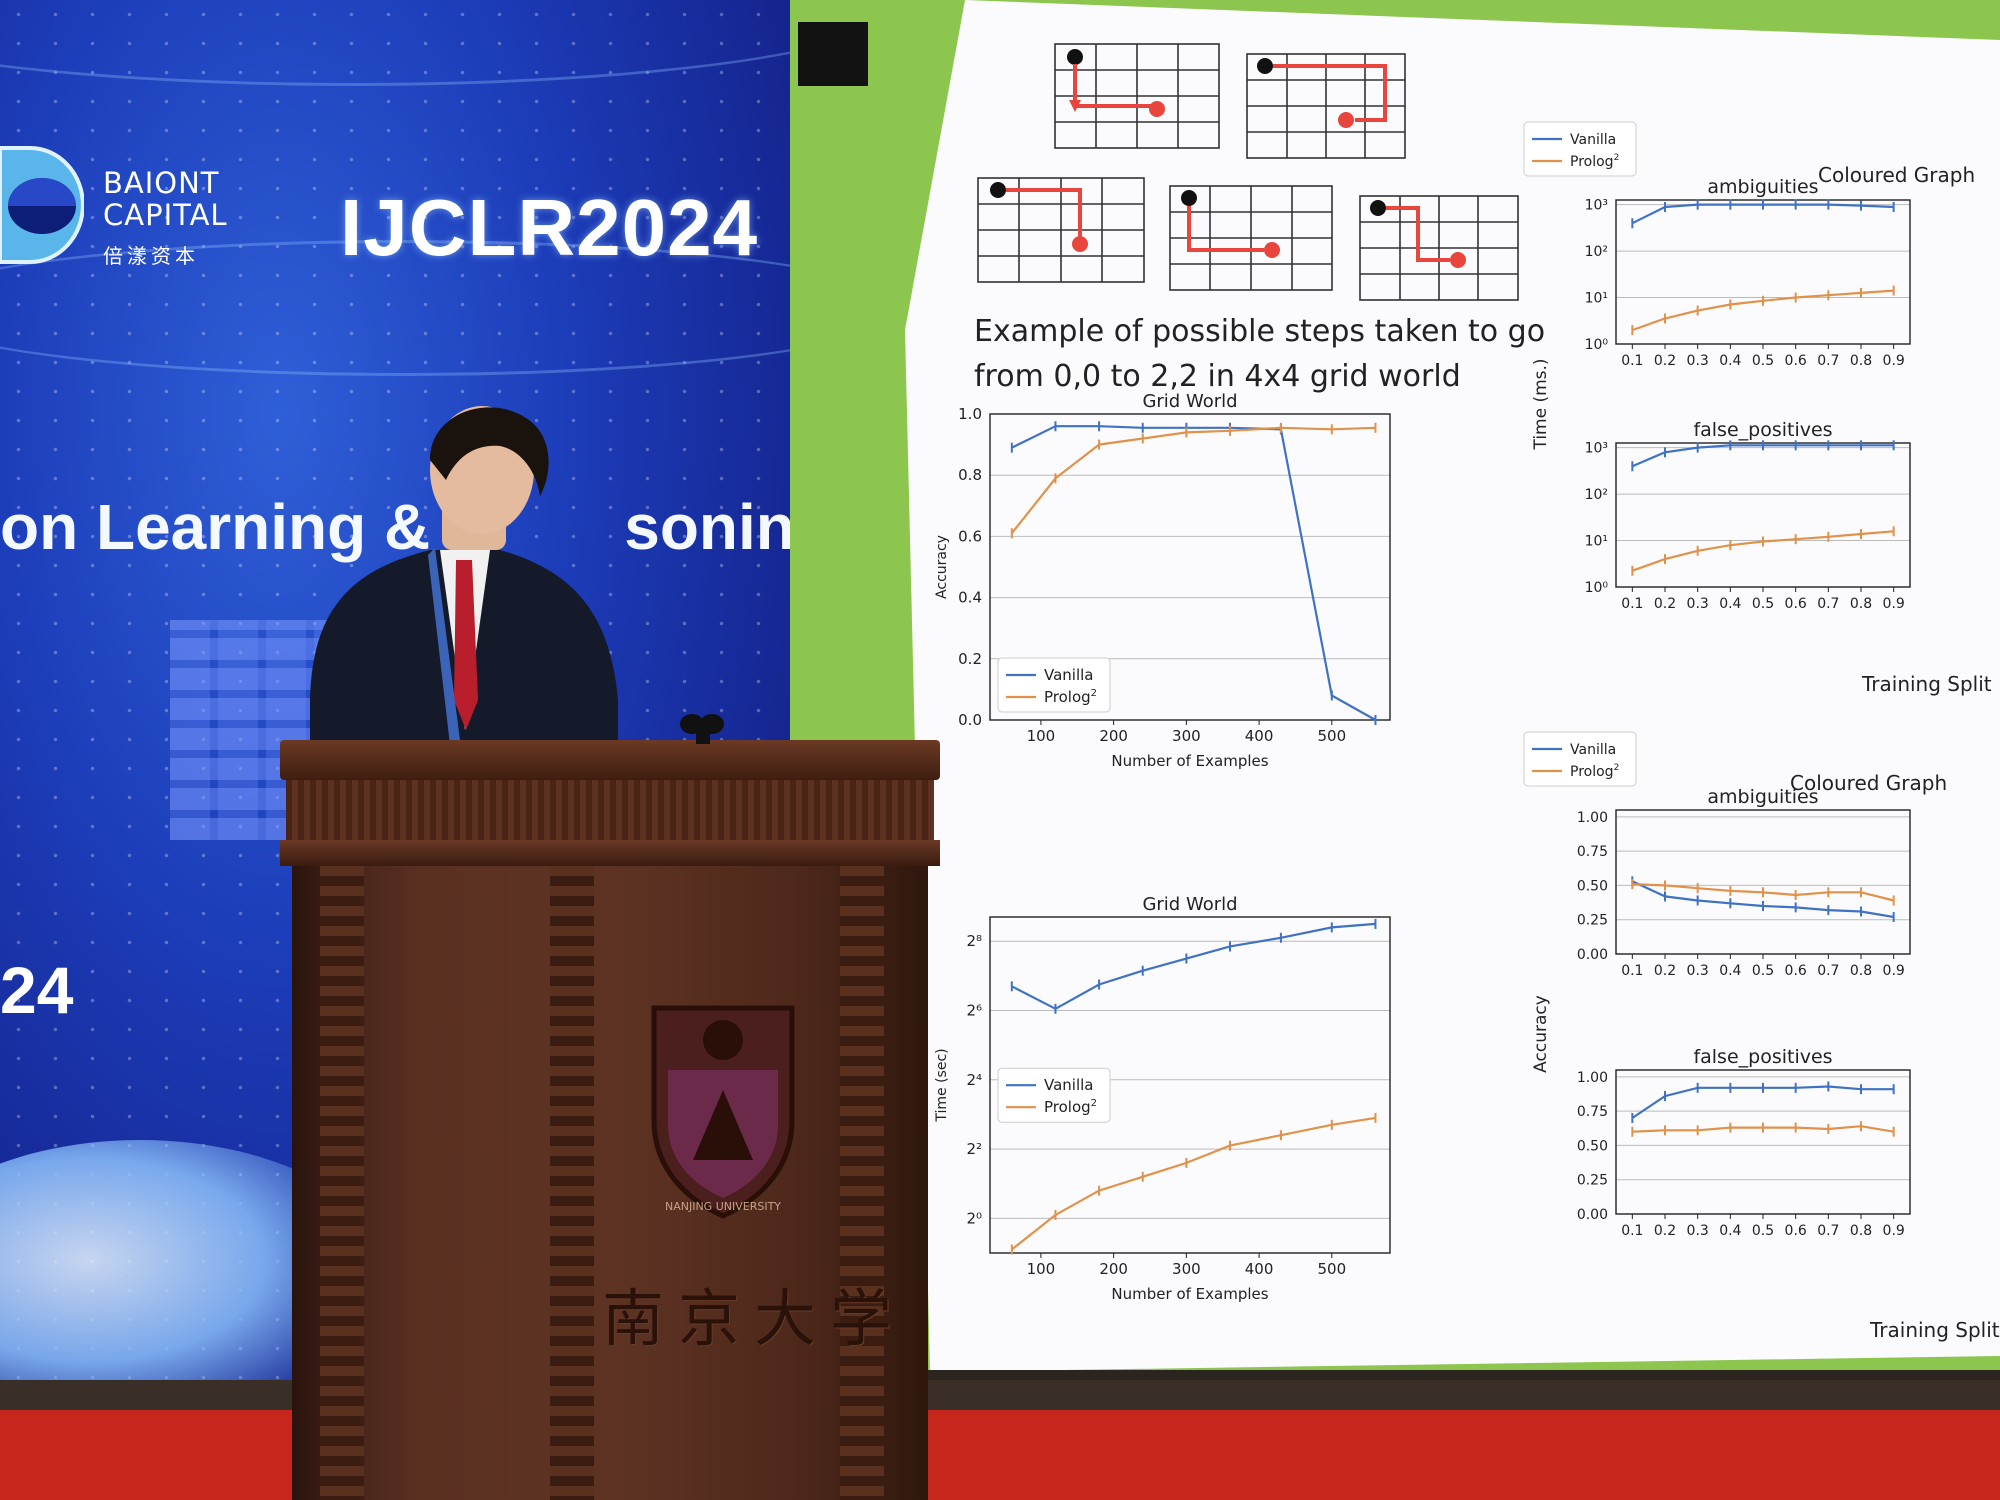 This screenshot has width=2000, height=1500. Describe the element at coordinates (970, 598) in the screenshot. I see `y-tick-label: 0.4` at that location.